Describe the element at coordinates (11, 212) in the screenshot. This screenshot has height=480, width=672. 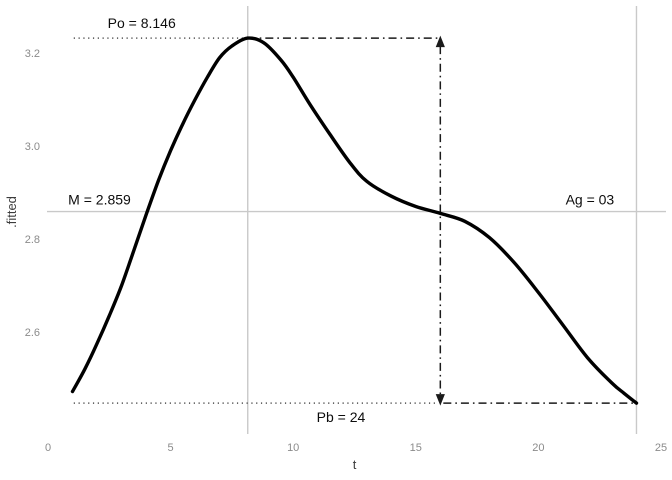
I see `y-axis-title: .fitted` at that location.